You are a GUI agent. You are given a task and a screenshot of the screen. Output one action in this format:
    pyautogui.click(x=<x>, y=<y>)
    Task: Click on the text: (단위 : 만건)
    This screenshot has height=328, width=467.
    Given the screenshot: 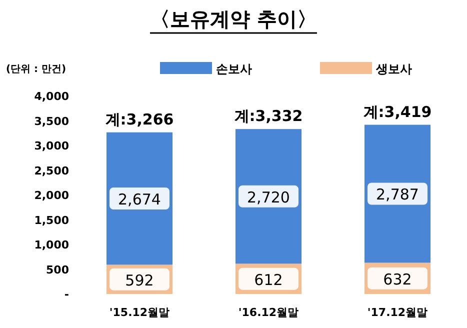 What is the action you would take?
    pyautogui.click(x=36, y=69)
    